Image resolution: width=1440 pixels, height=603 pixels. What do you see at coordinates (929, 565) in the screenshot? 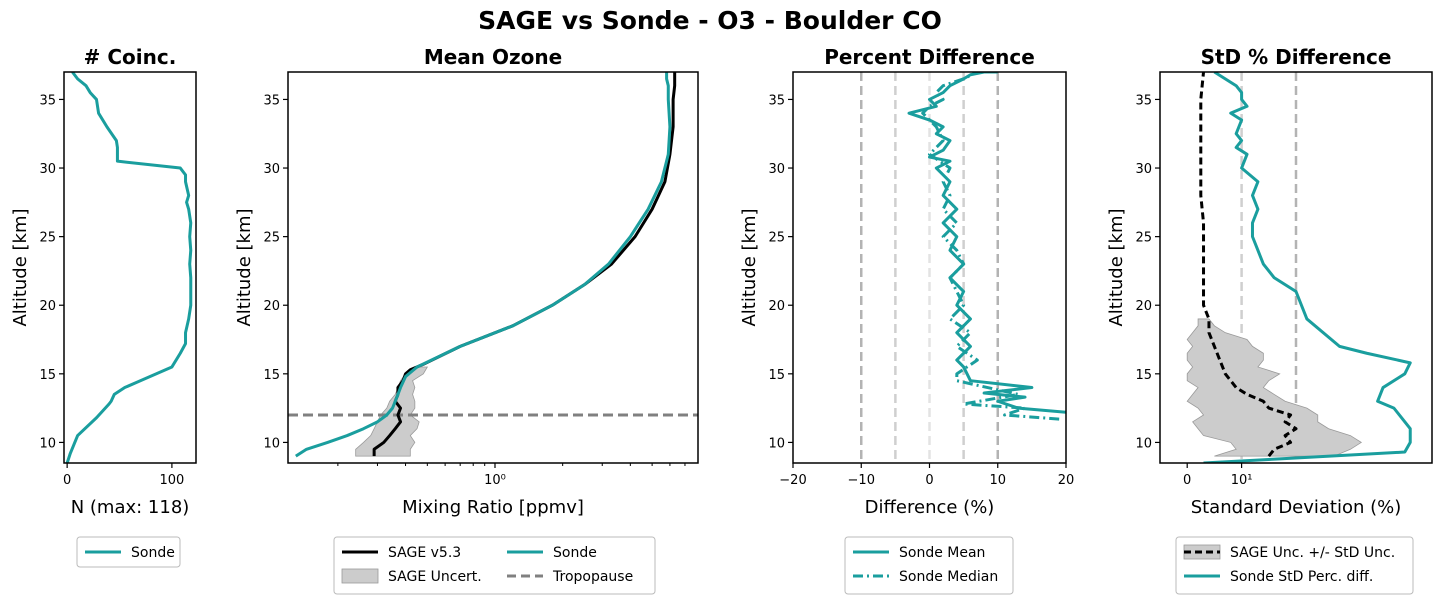
I see `legend-pct_diff: Sonde Mean Sonde Median` at bounding box center [929, 565].